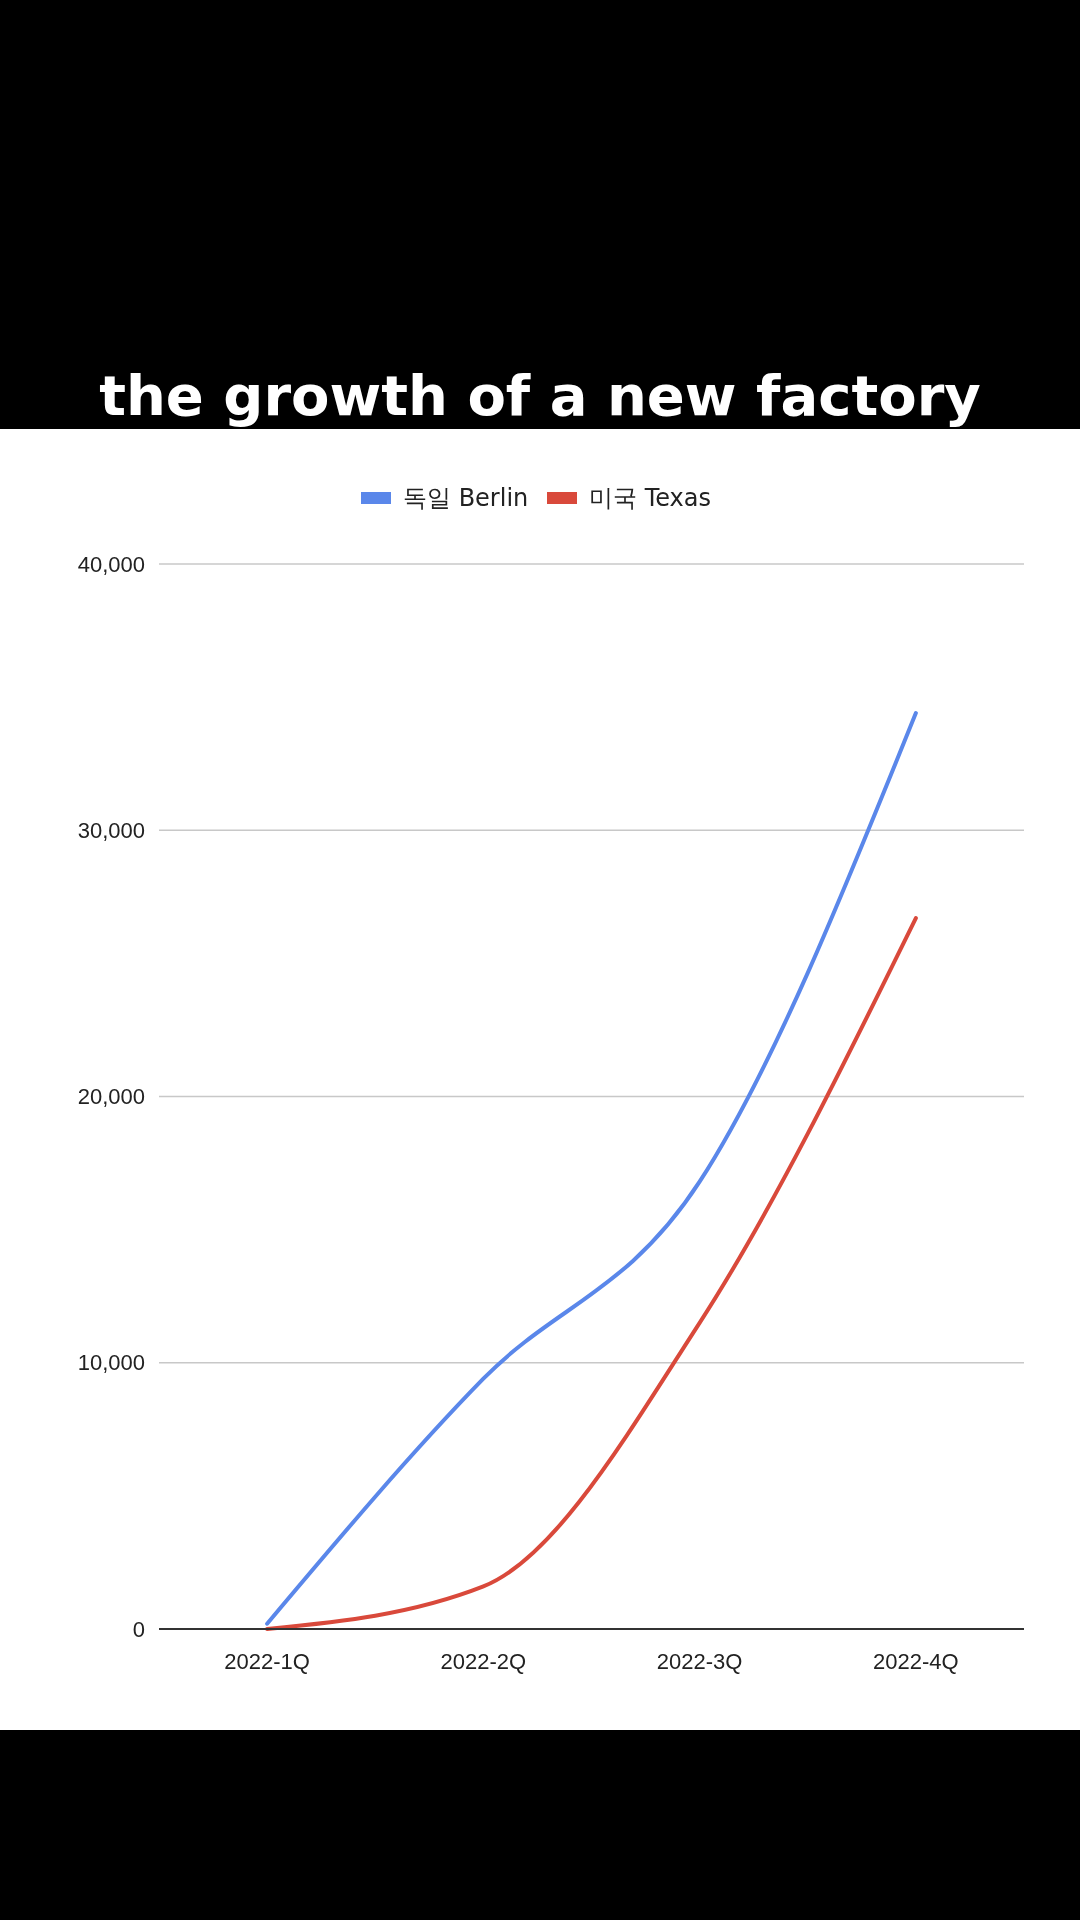 This screenshot has width=1080, height=1920. I want to click on x-tick-label: 2022-1Q, so click(267, 1661).